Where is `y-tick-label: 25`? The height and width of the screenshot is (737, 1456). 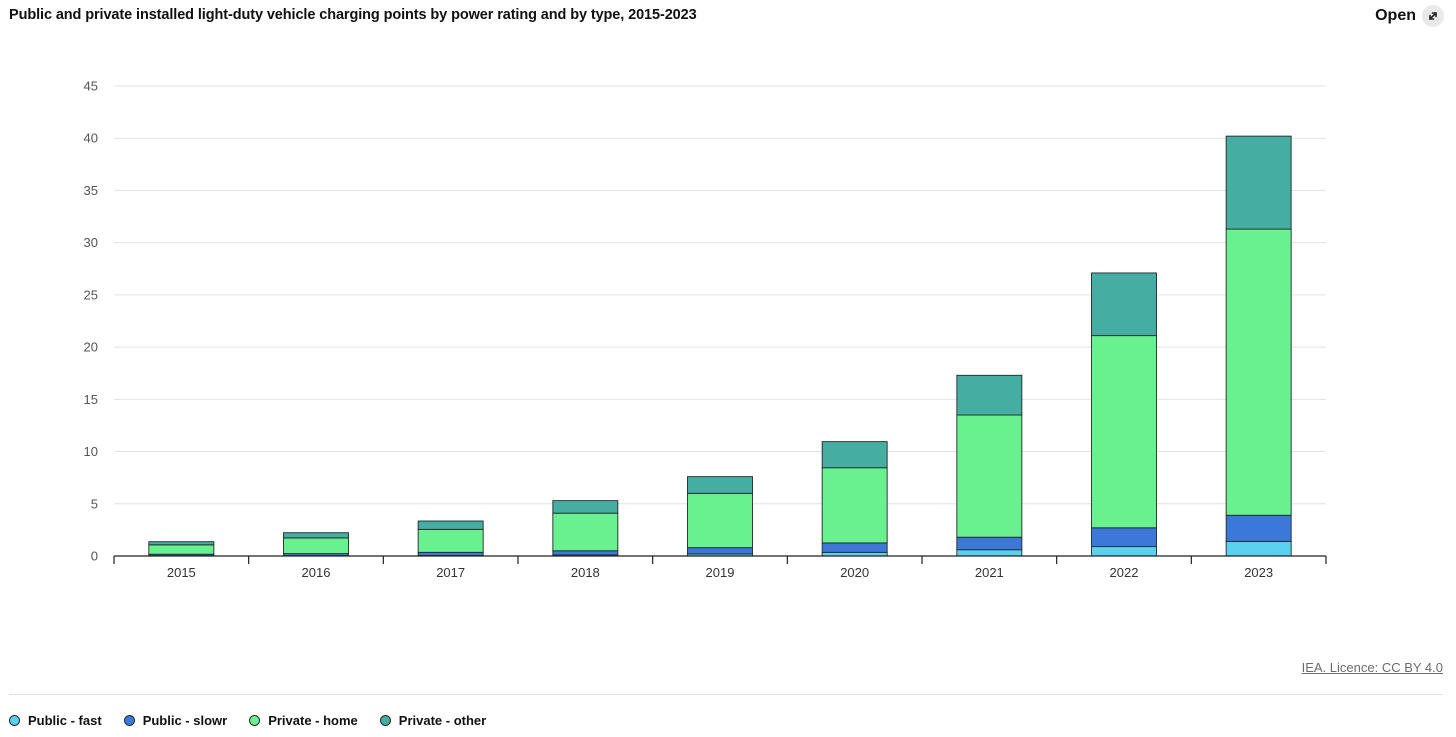
y-tick-label: 25 is located at coordinates (91, 294).